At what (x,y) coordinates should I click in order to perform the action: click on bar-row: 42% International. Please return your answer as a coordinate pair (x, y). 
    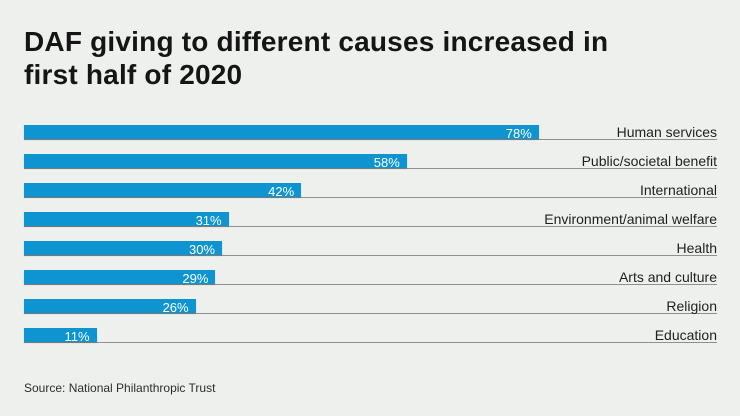
    Looking at the image, I should click on (370, 196).